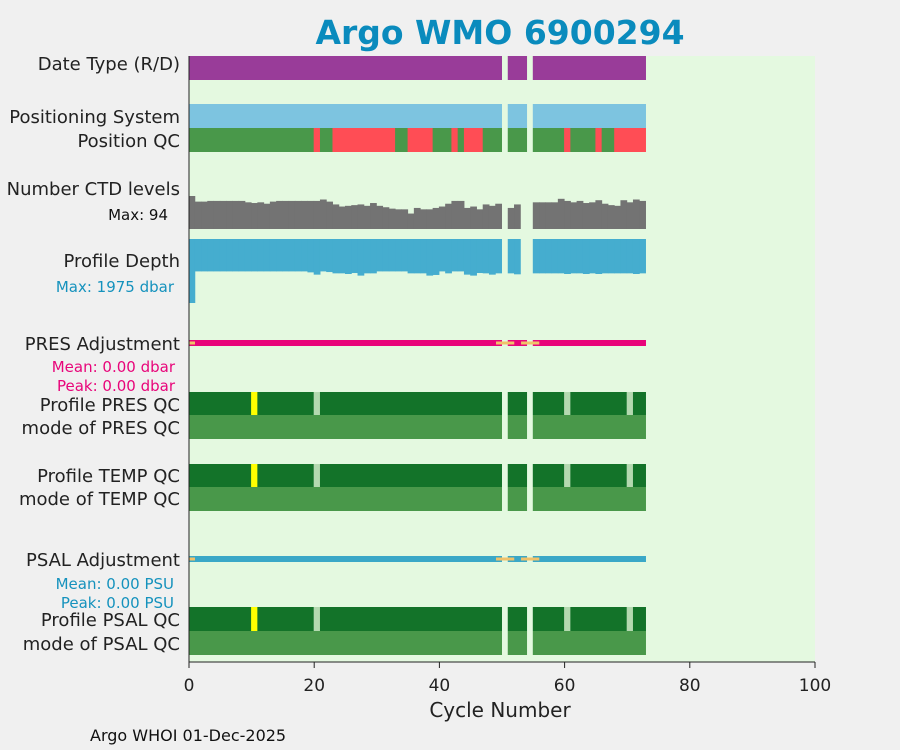  I want to click on pres-adjustment-line, so click(345, 343).